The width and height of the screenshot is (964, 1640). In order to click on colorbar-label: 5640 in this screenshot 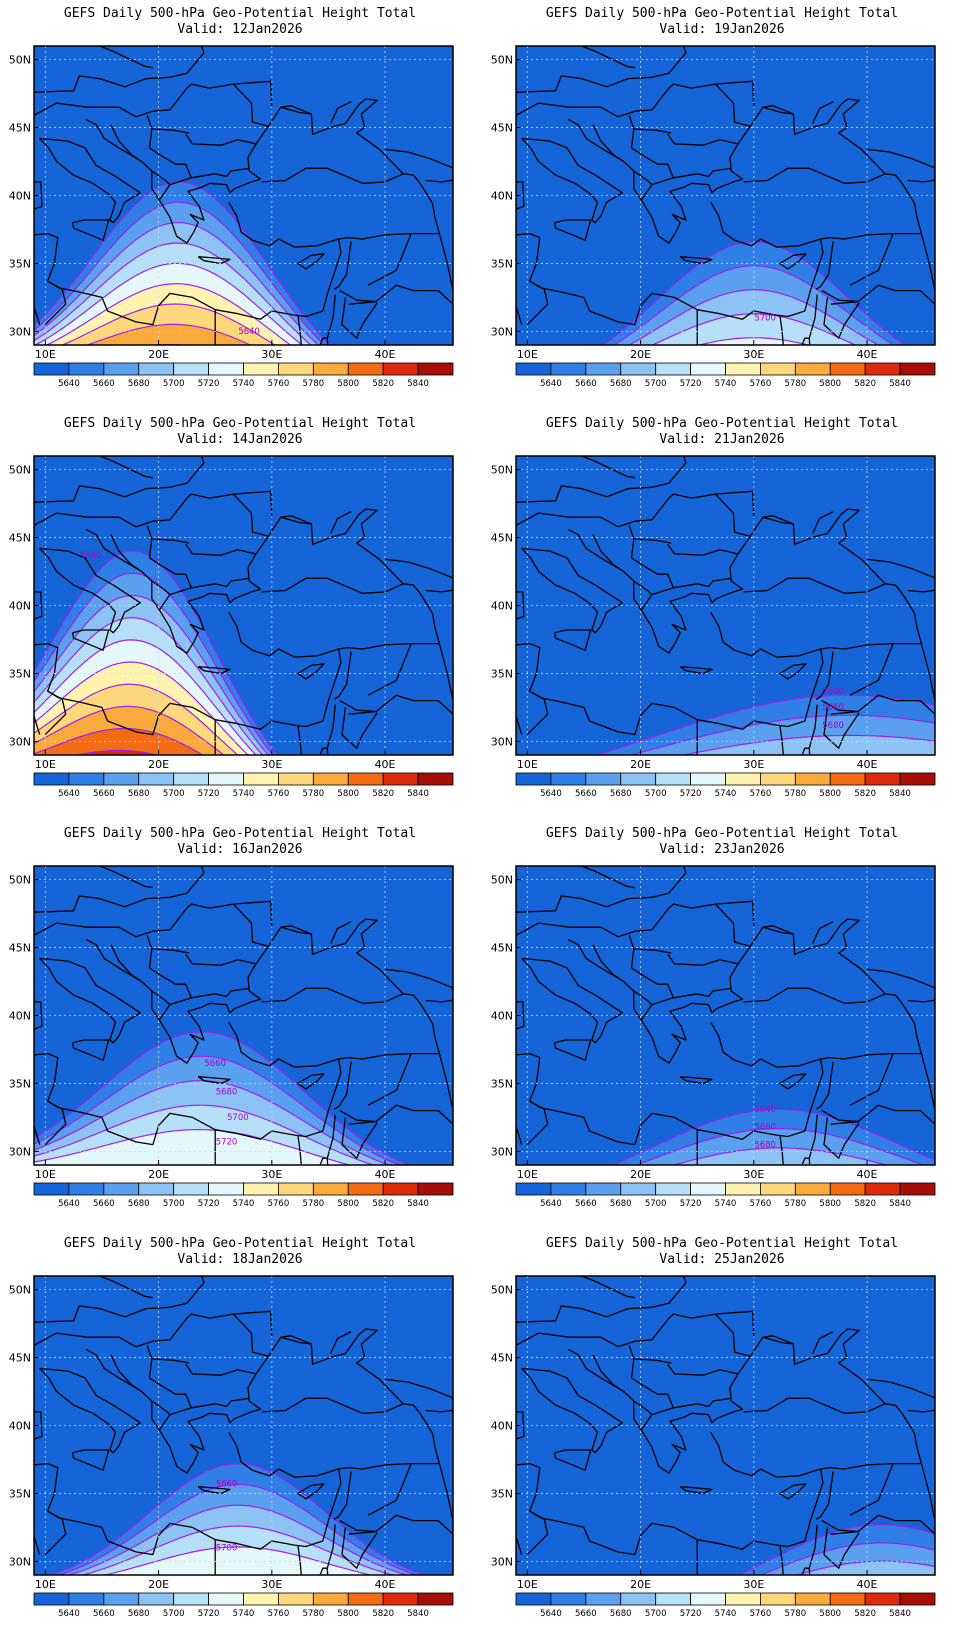, I will do `click(69, 1614)`.